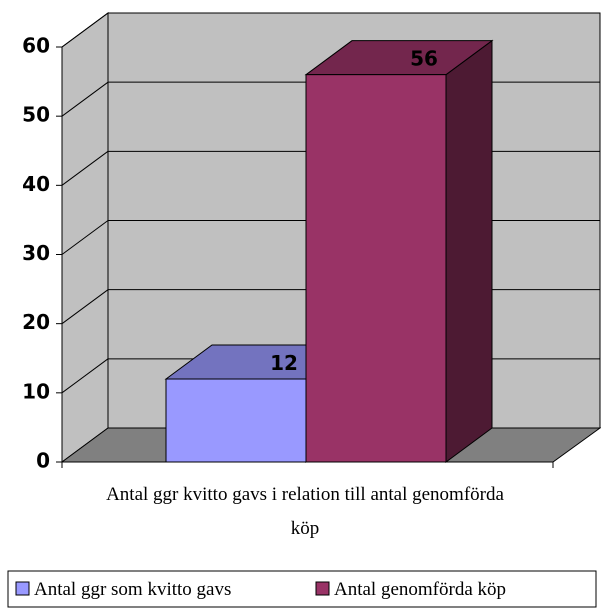 Image resolution: width=601 pixels, height=612 pixels. I want to click on y-tick-label: 40, so click(36, 184).